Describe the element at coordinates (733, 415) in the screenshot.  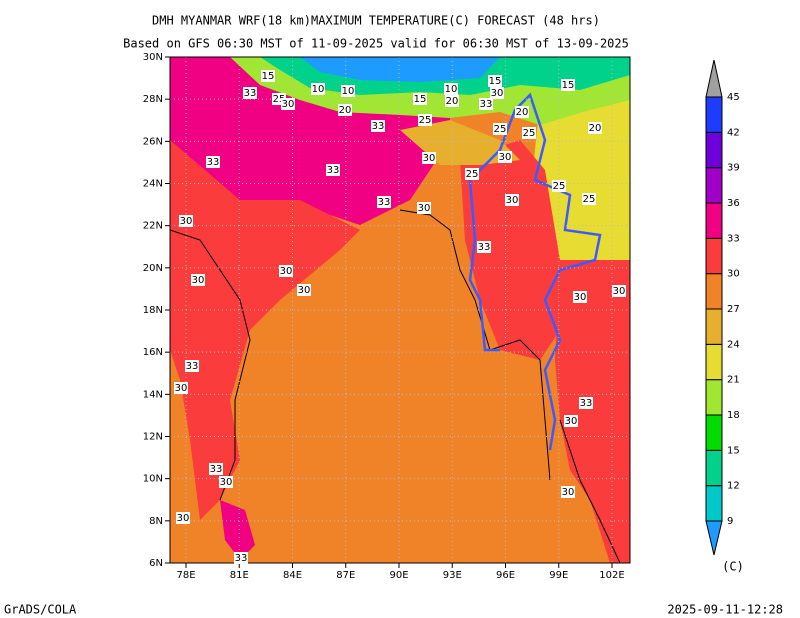
I see `colorbar-label: 18` at that location.